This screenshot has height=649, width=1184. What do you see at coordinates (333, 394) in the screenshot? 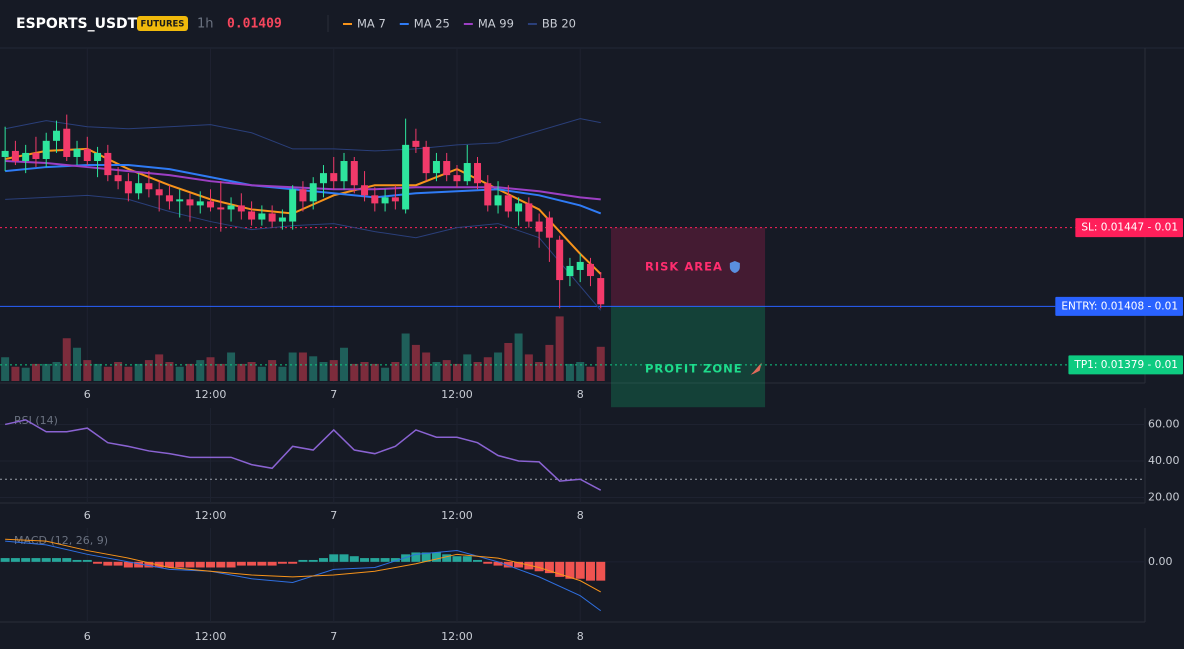
I see `x-tick-label: 7` at bounding box center [333, 394].